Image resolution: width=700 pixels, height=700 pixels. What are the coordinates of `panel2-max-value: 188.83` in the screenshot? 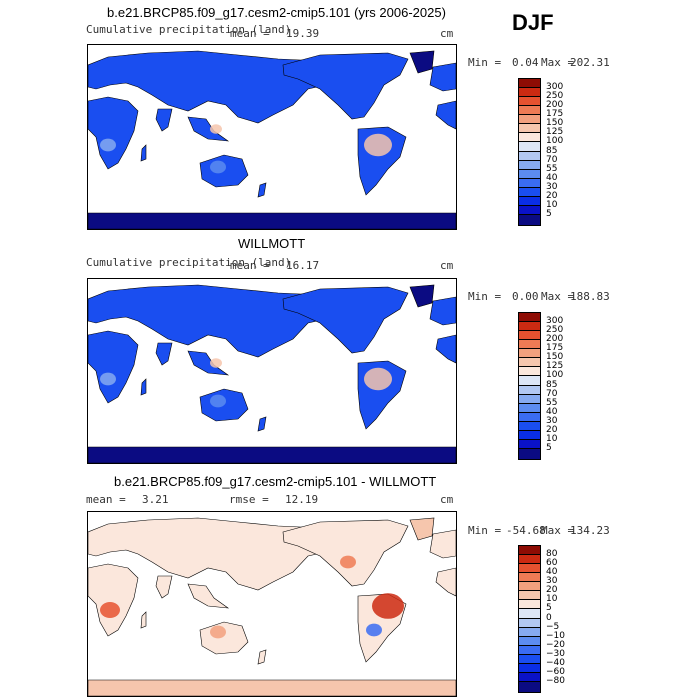 It's located at (590, 296).